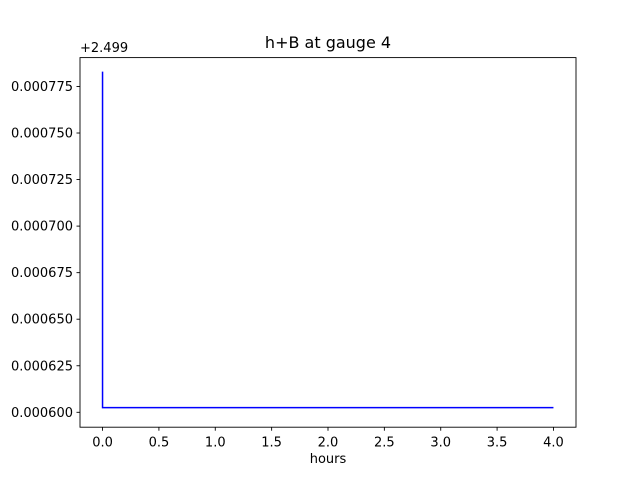  Describe the element at coordinates (42, 320) in the screenshot. I see `y-tick-label: 0.000650` at that location.